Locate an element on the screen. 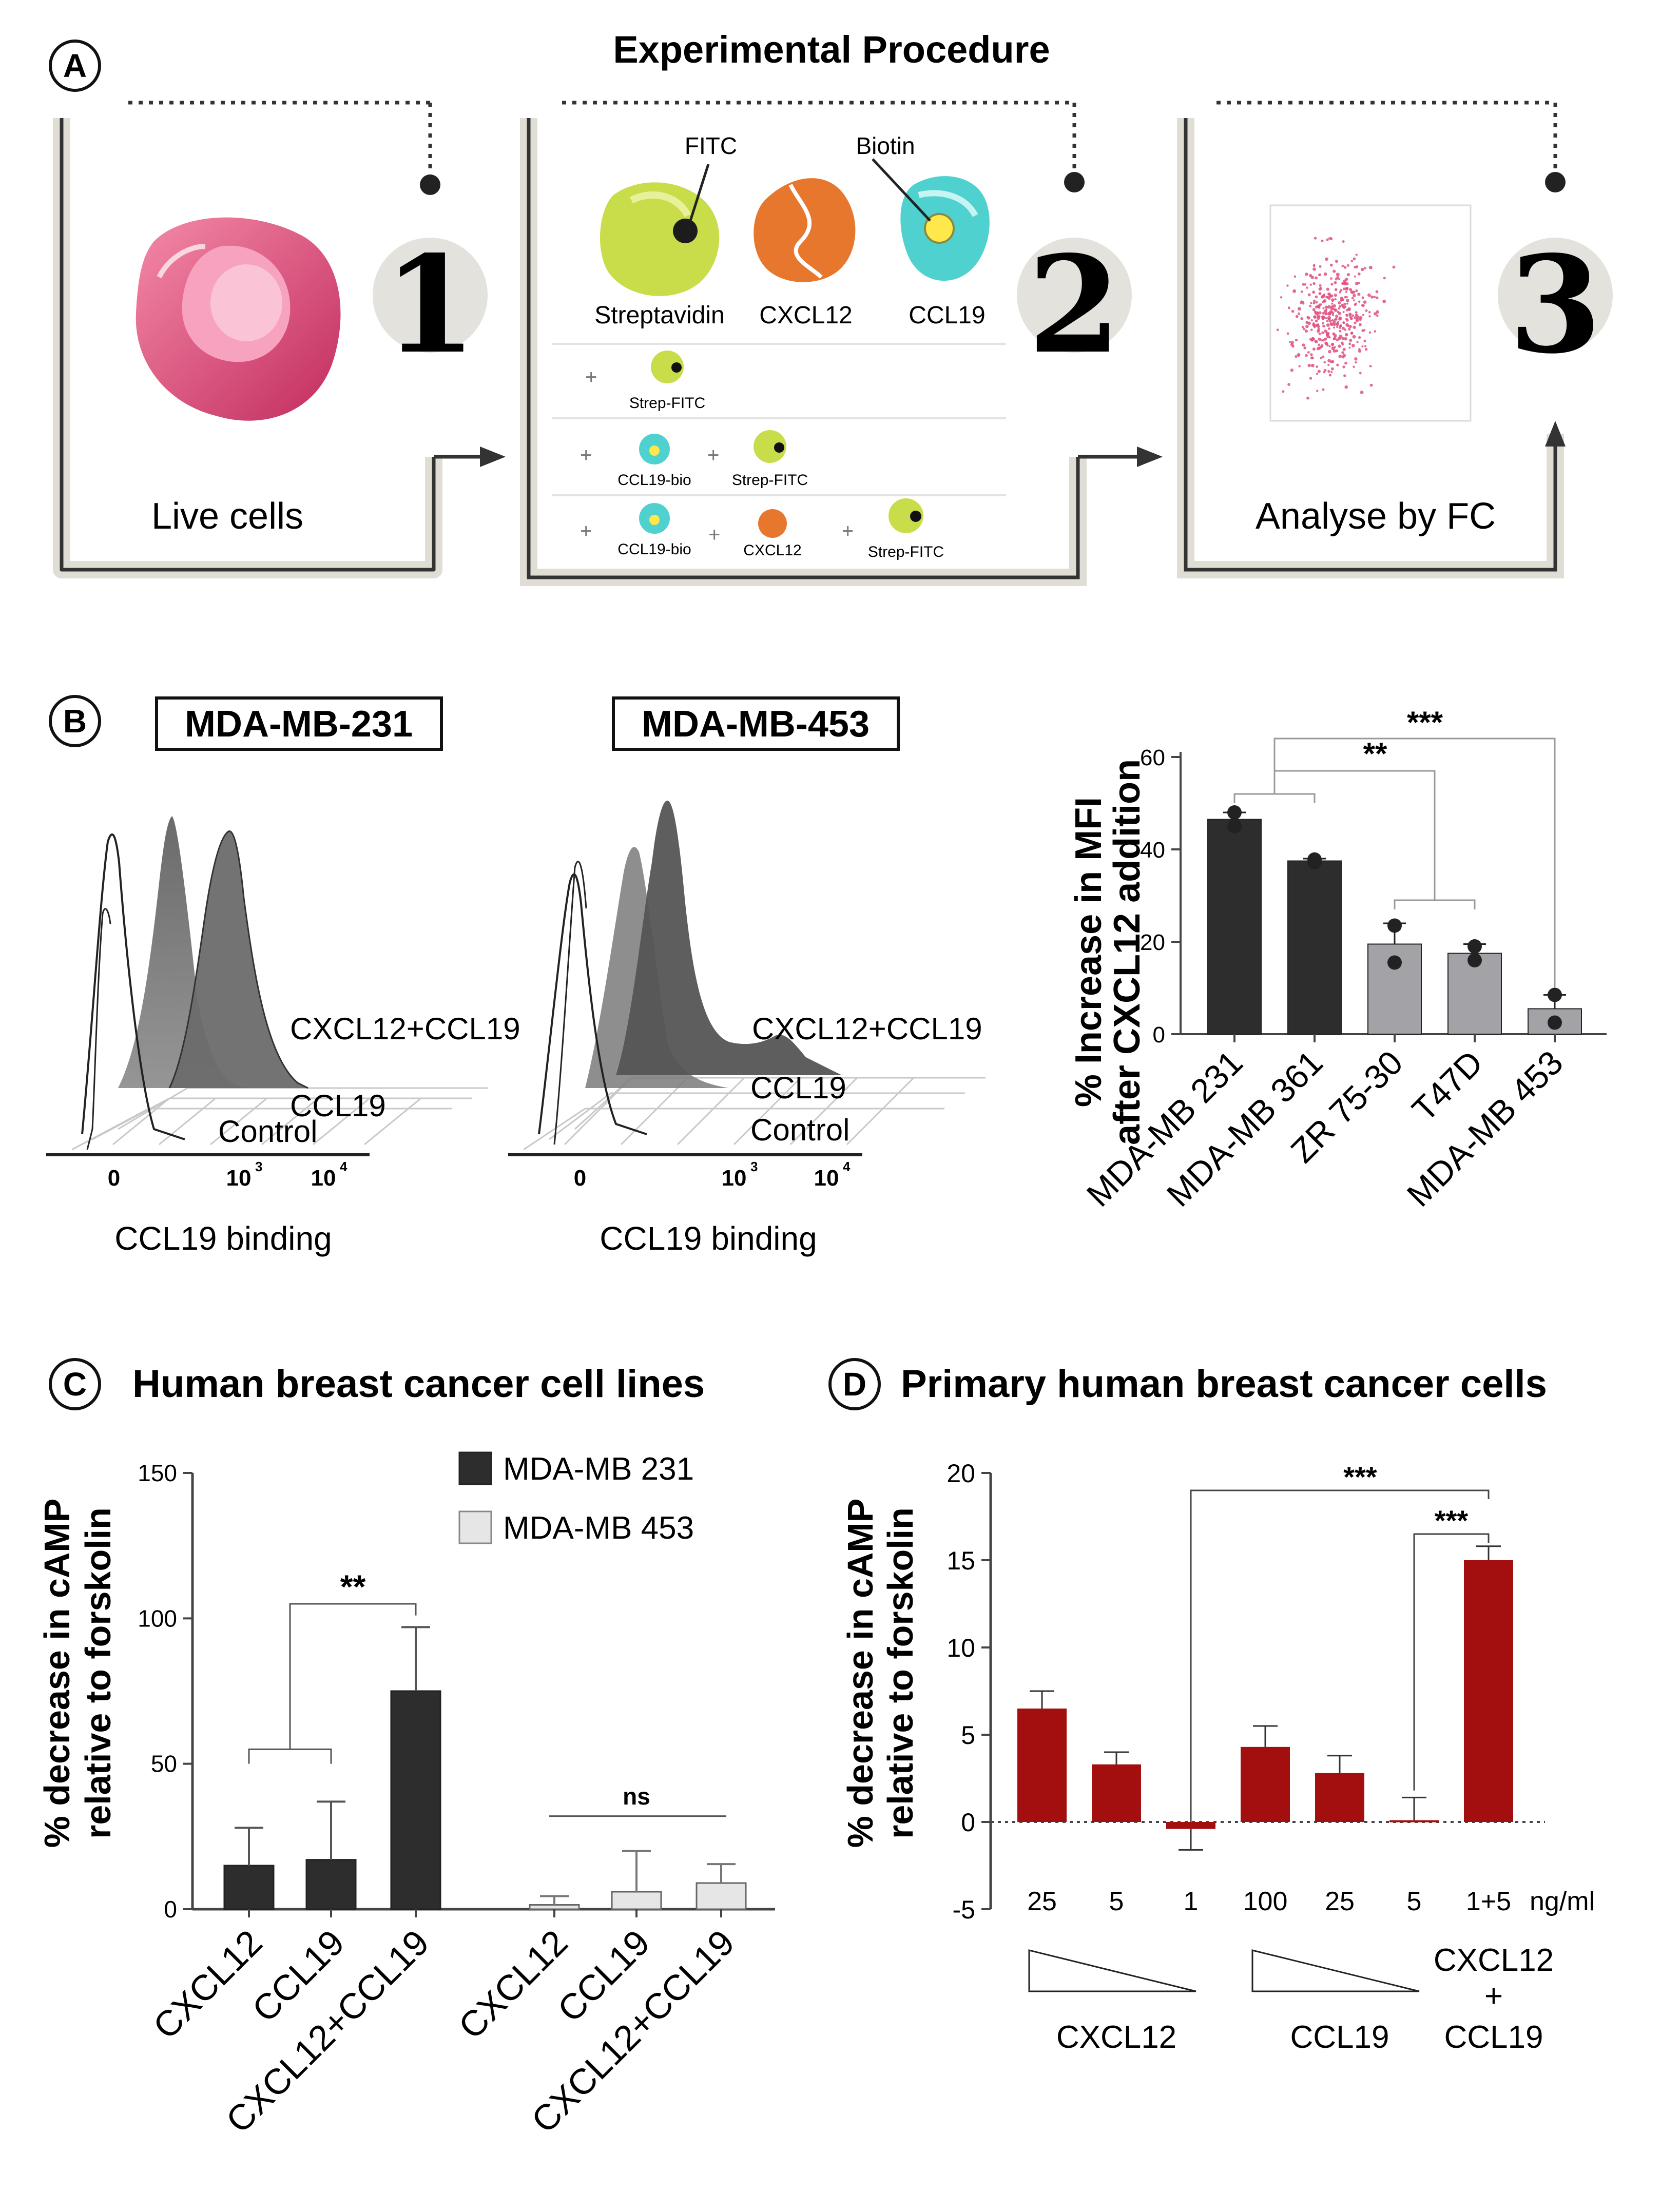 This screenshot has height=2192, width=1680. y-tick-label: 10 is located at coordinates (961, 1648).